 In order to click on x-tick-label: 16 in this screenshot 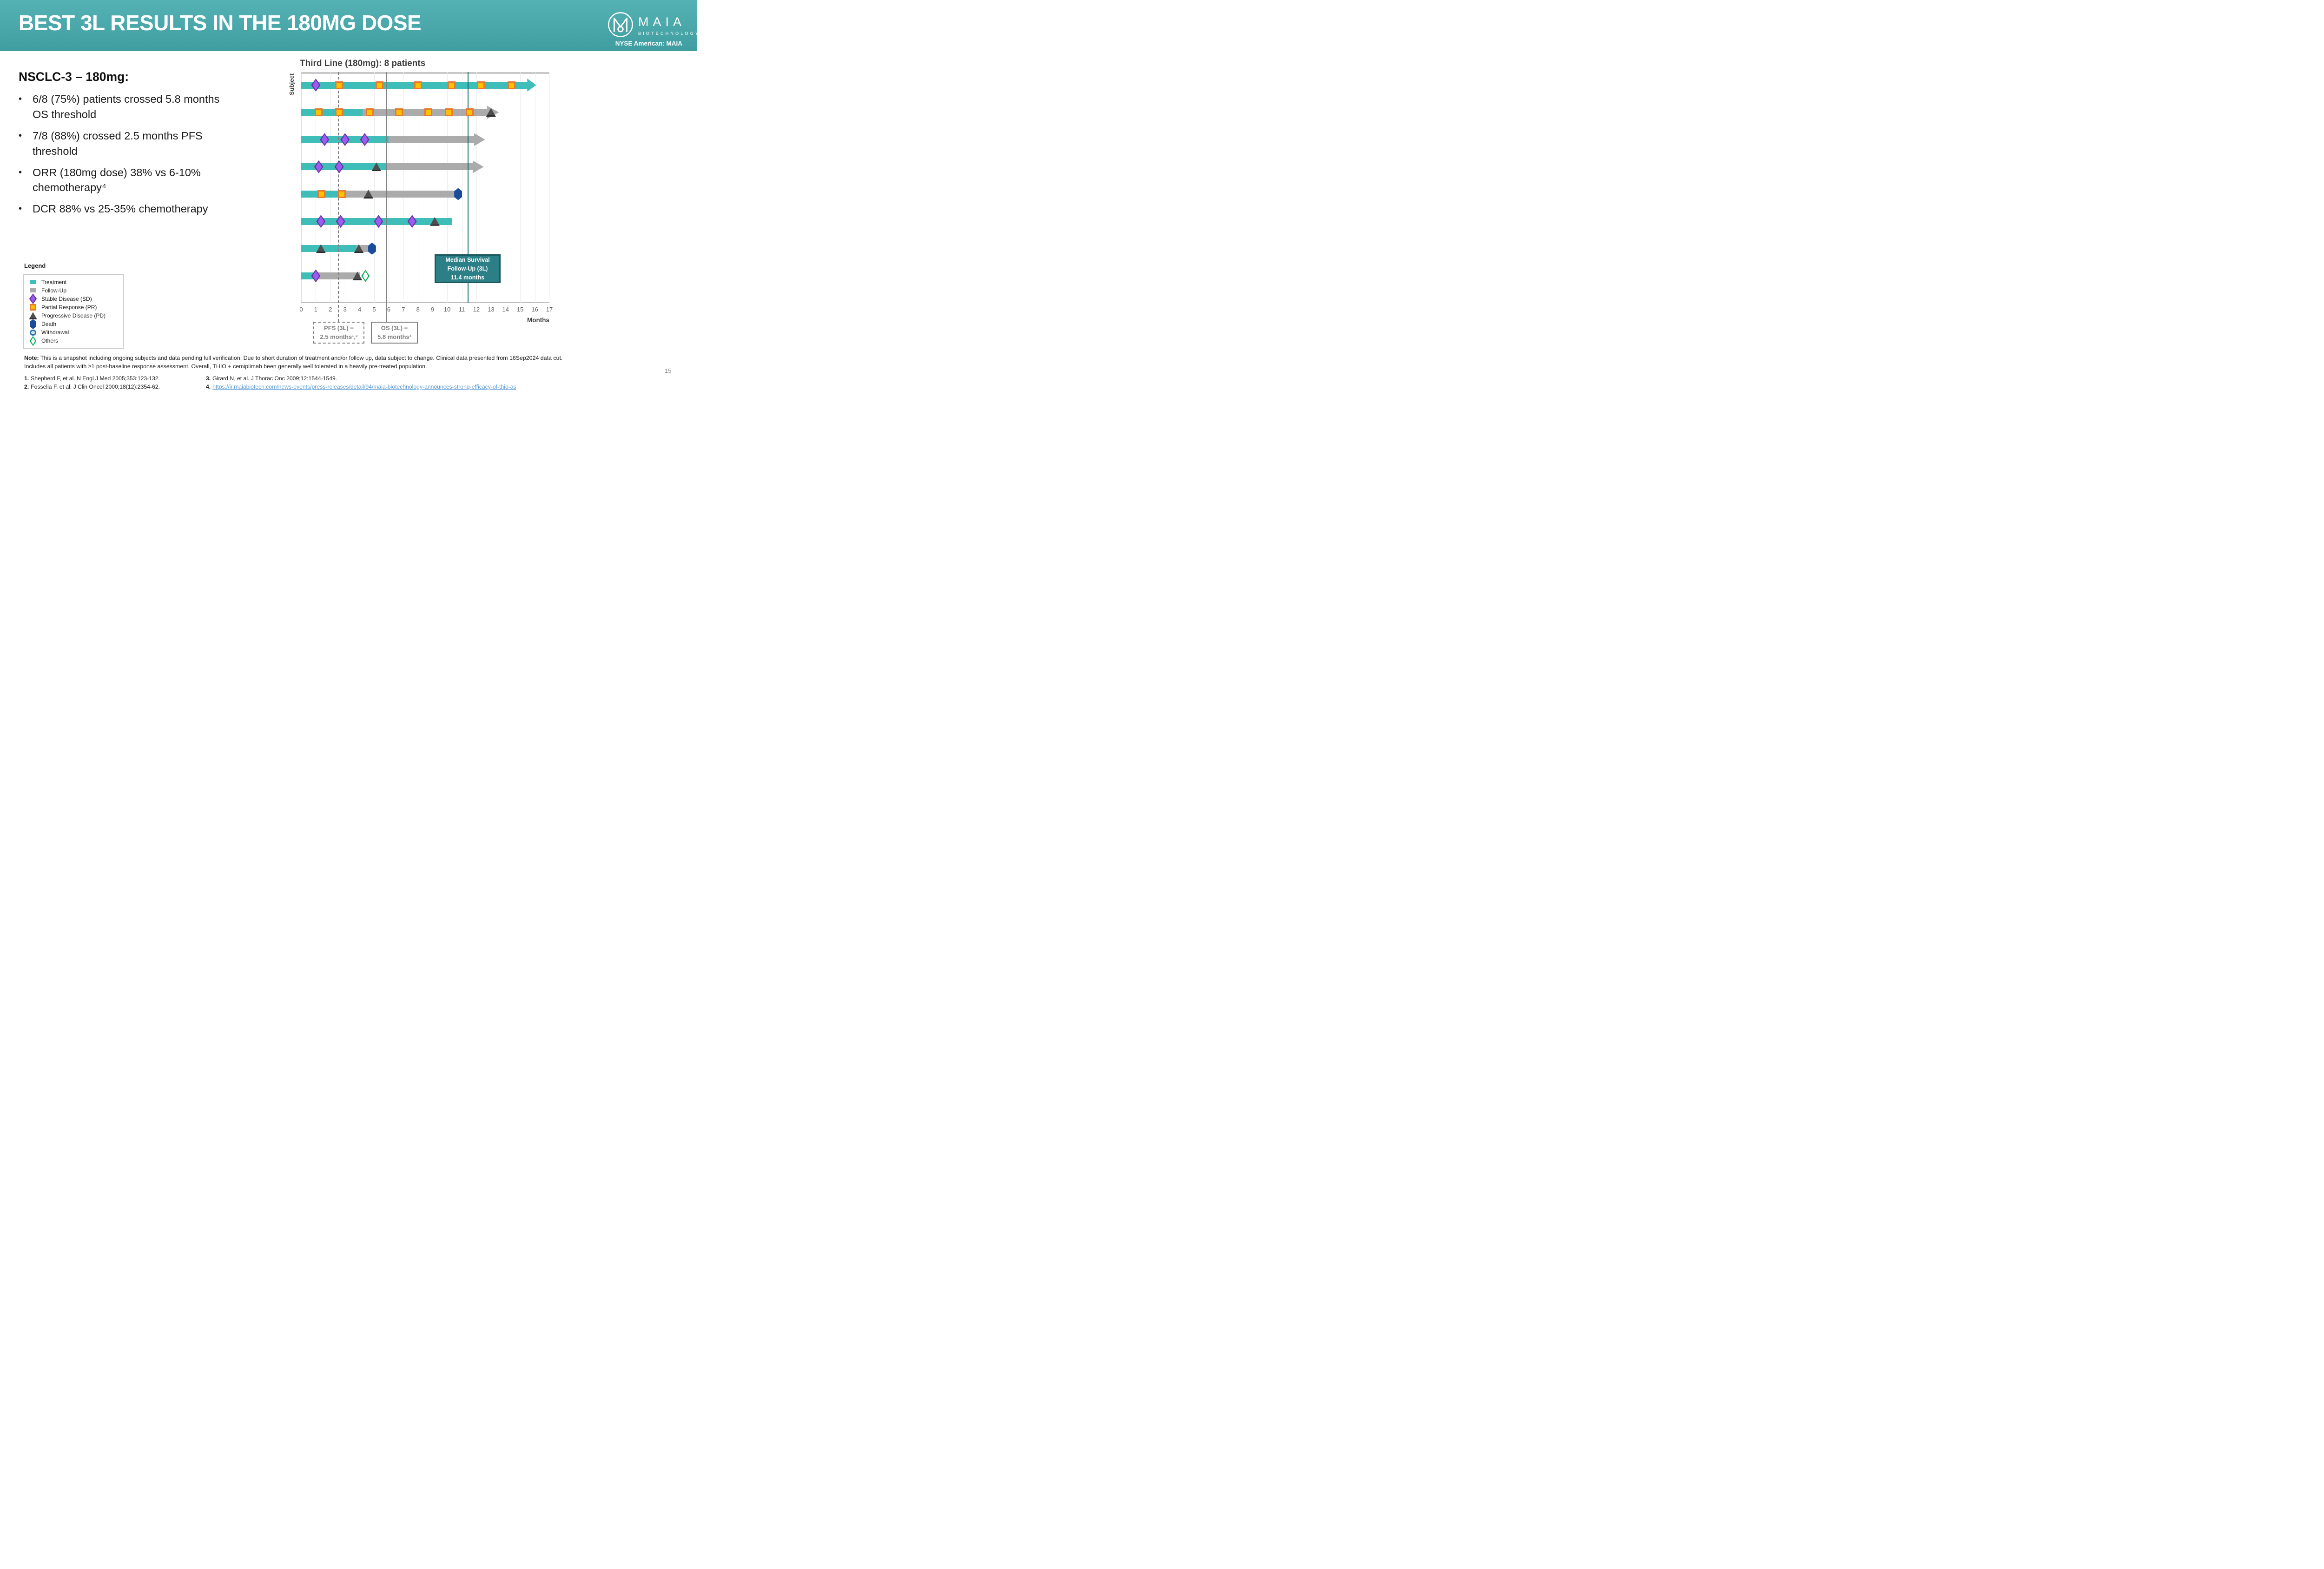, I will do `click(534, 309)`.